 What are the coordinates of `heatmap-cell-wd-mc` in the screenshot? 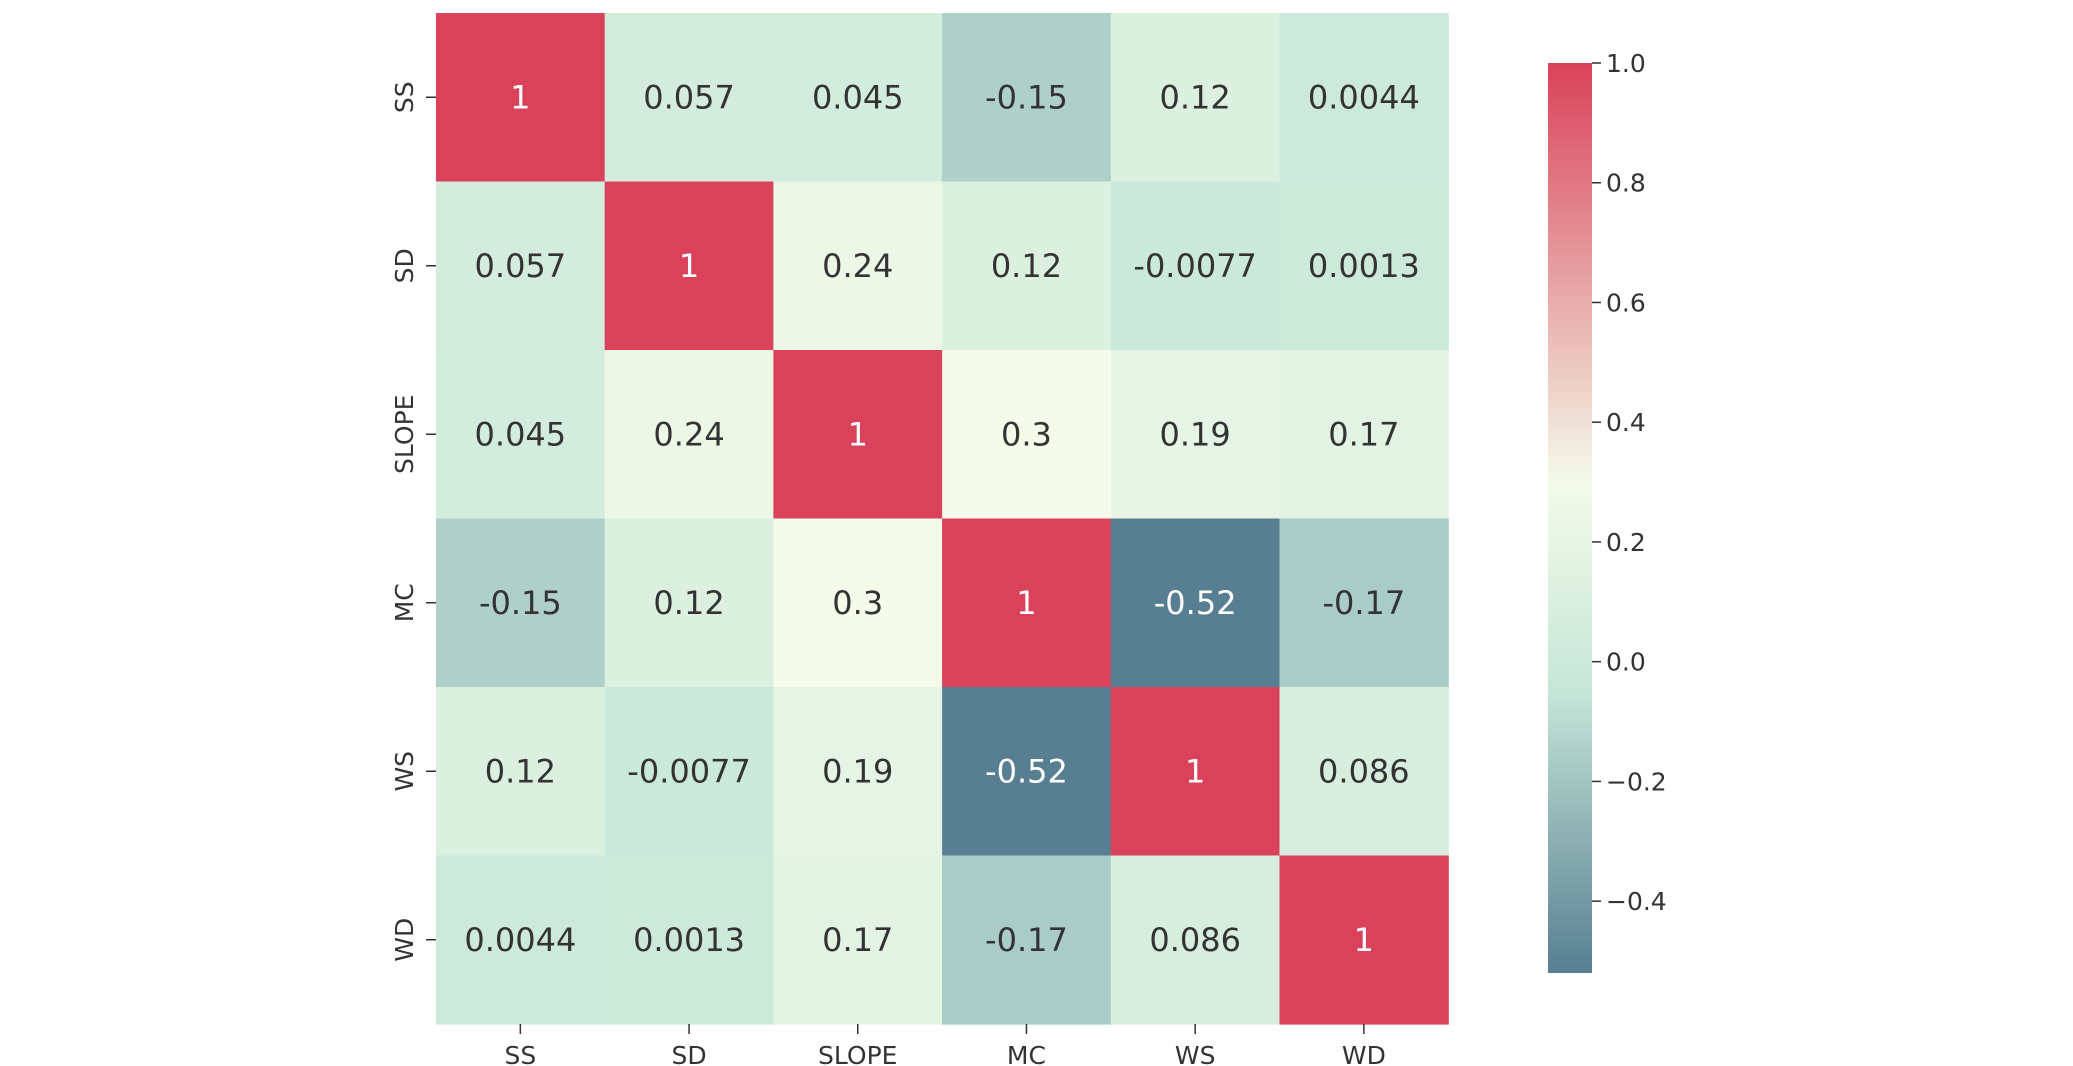 It's located at (1027, 940).